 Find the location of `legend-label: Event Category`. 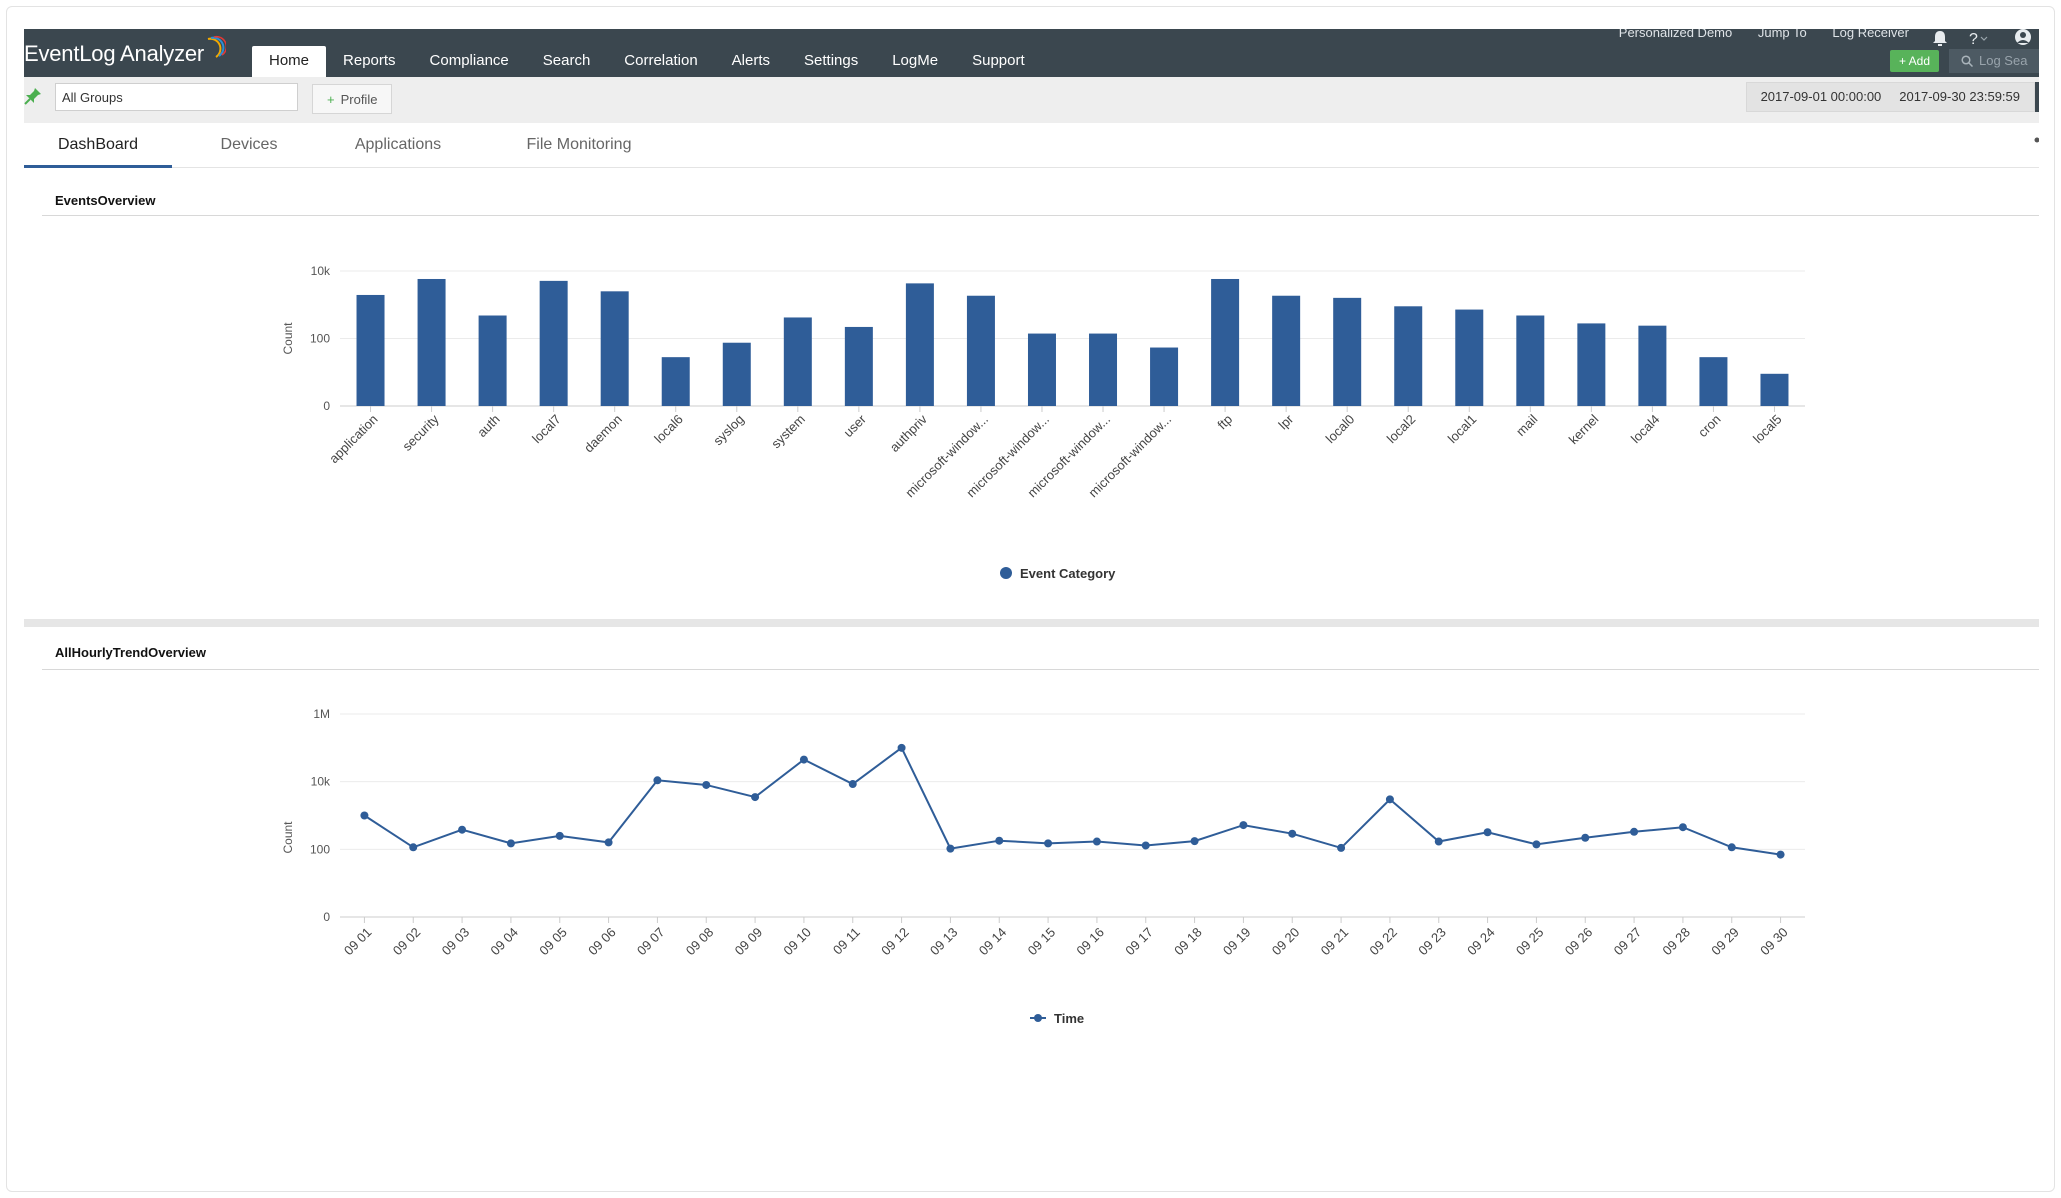

legend-label: Event Category is located at coordinates (1068, 573).